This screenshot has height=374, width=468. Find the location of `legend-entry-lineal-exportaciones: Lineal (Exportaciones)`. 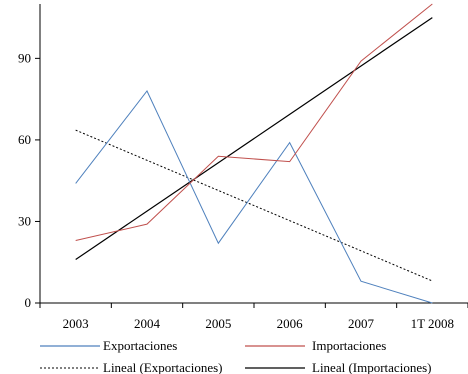

legend-entry-lineal-exportaciones: Lineal (Exportaciones) is located at coordinates (131, 367).